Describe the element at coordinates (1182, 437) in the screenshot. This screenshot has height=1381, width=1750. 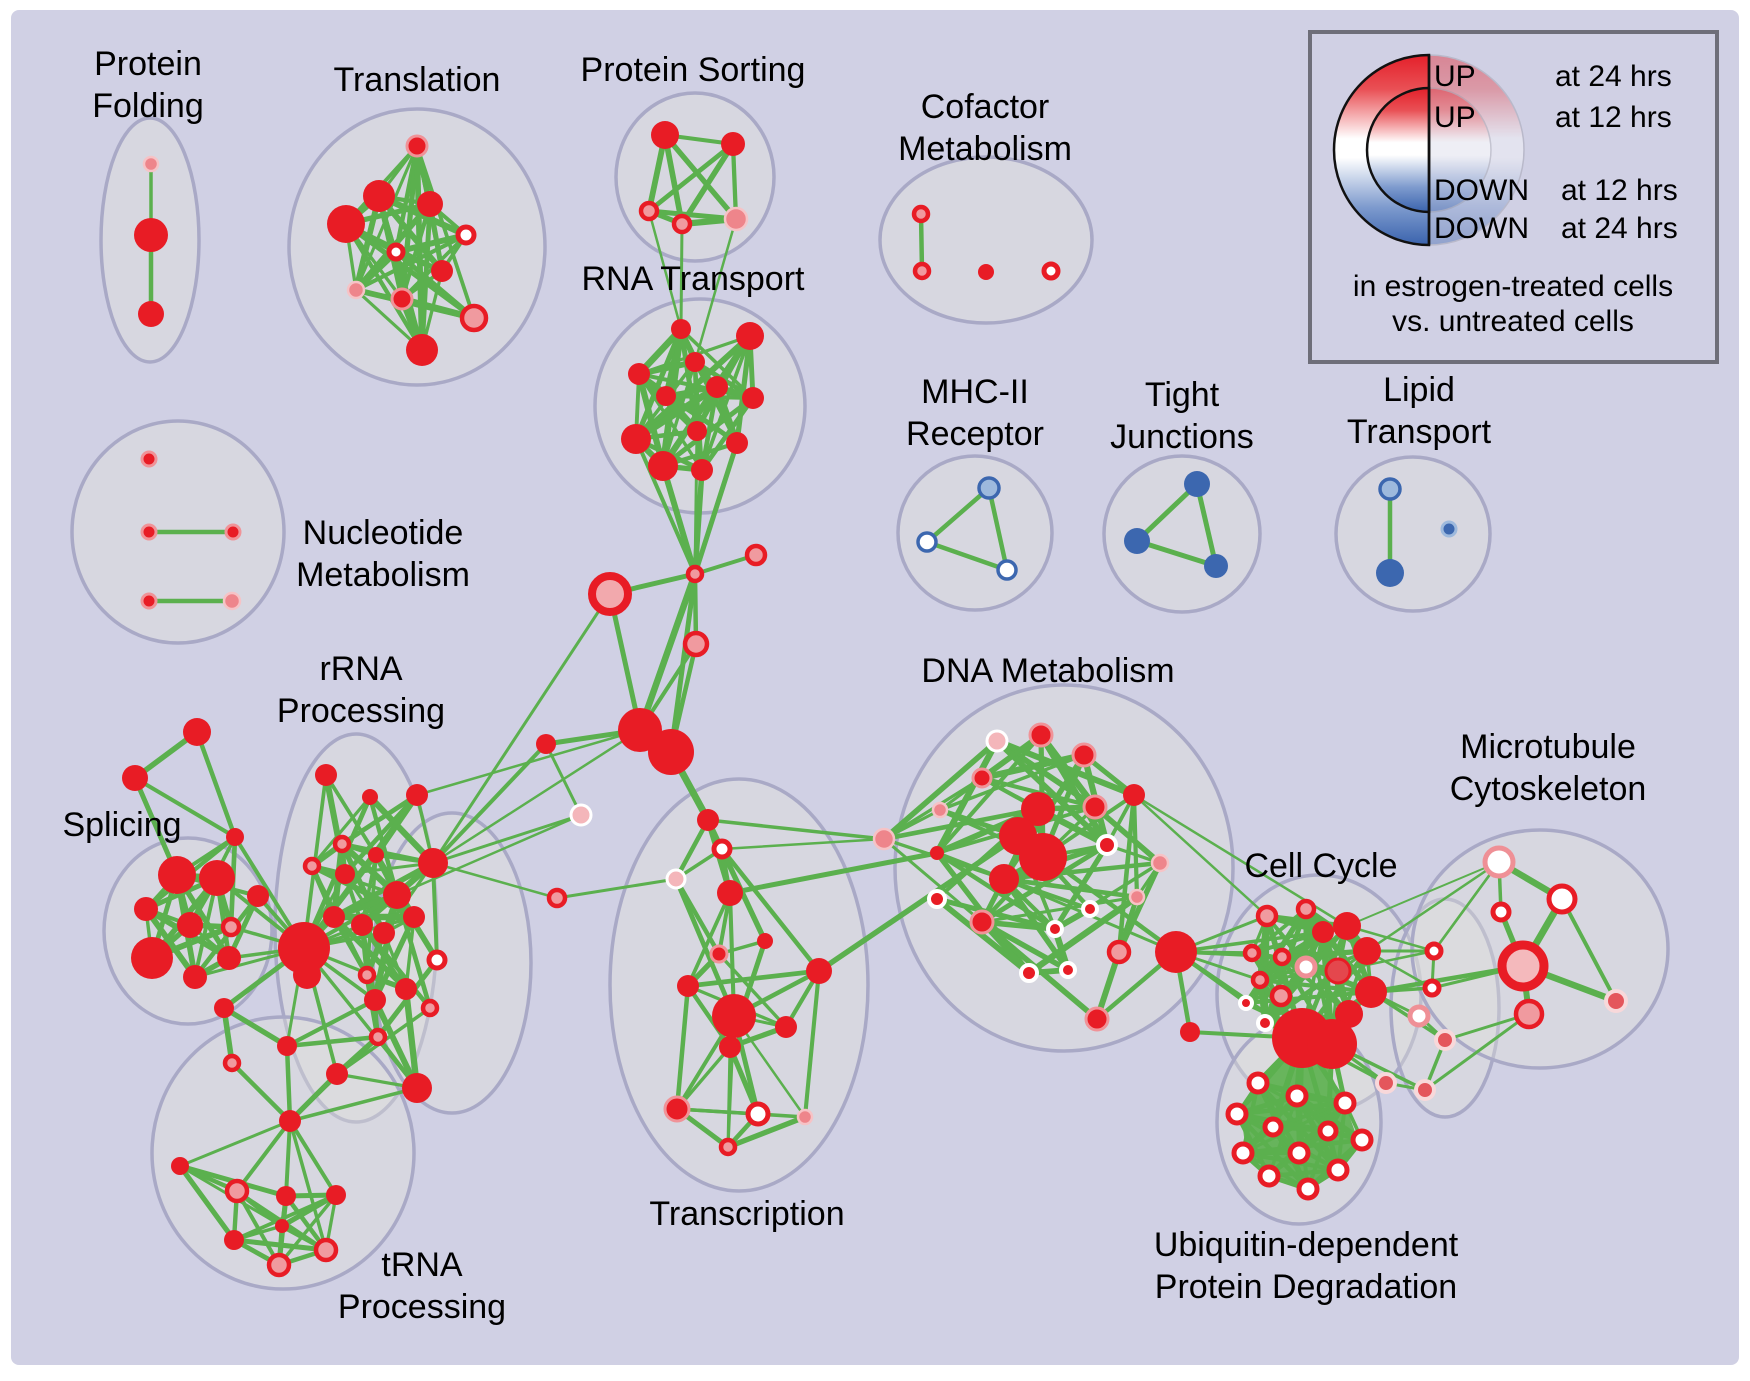
I see `svg-text: Junctions` at that location.